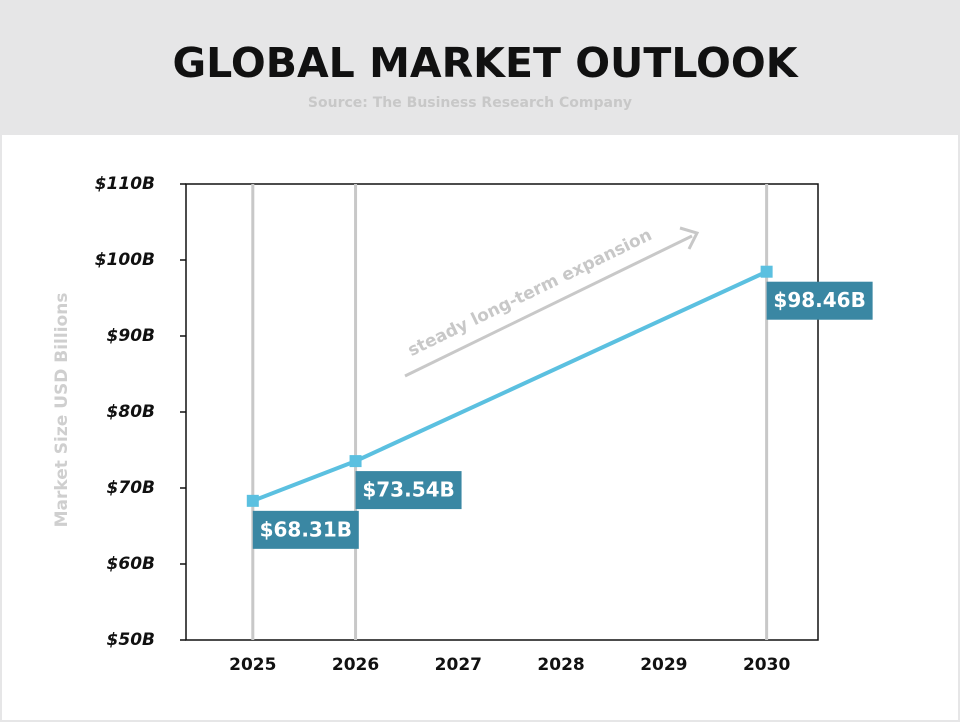 The width and height of the screenshot is (960, 722). What do you see at coordinates (663, 665) in the screenshot?
I see `x-tick-label: 2029` at bounding box center [663, 665].